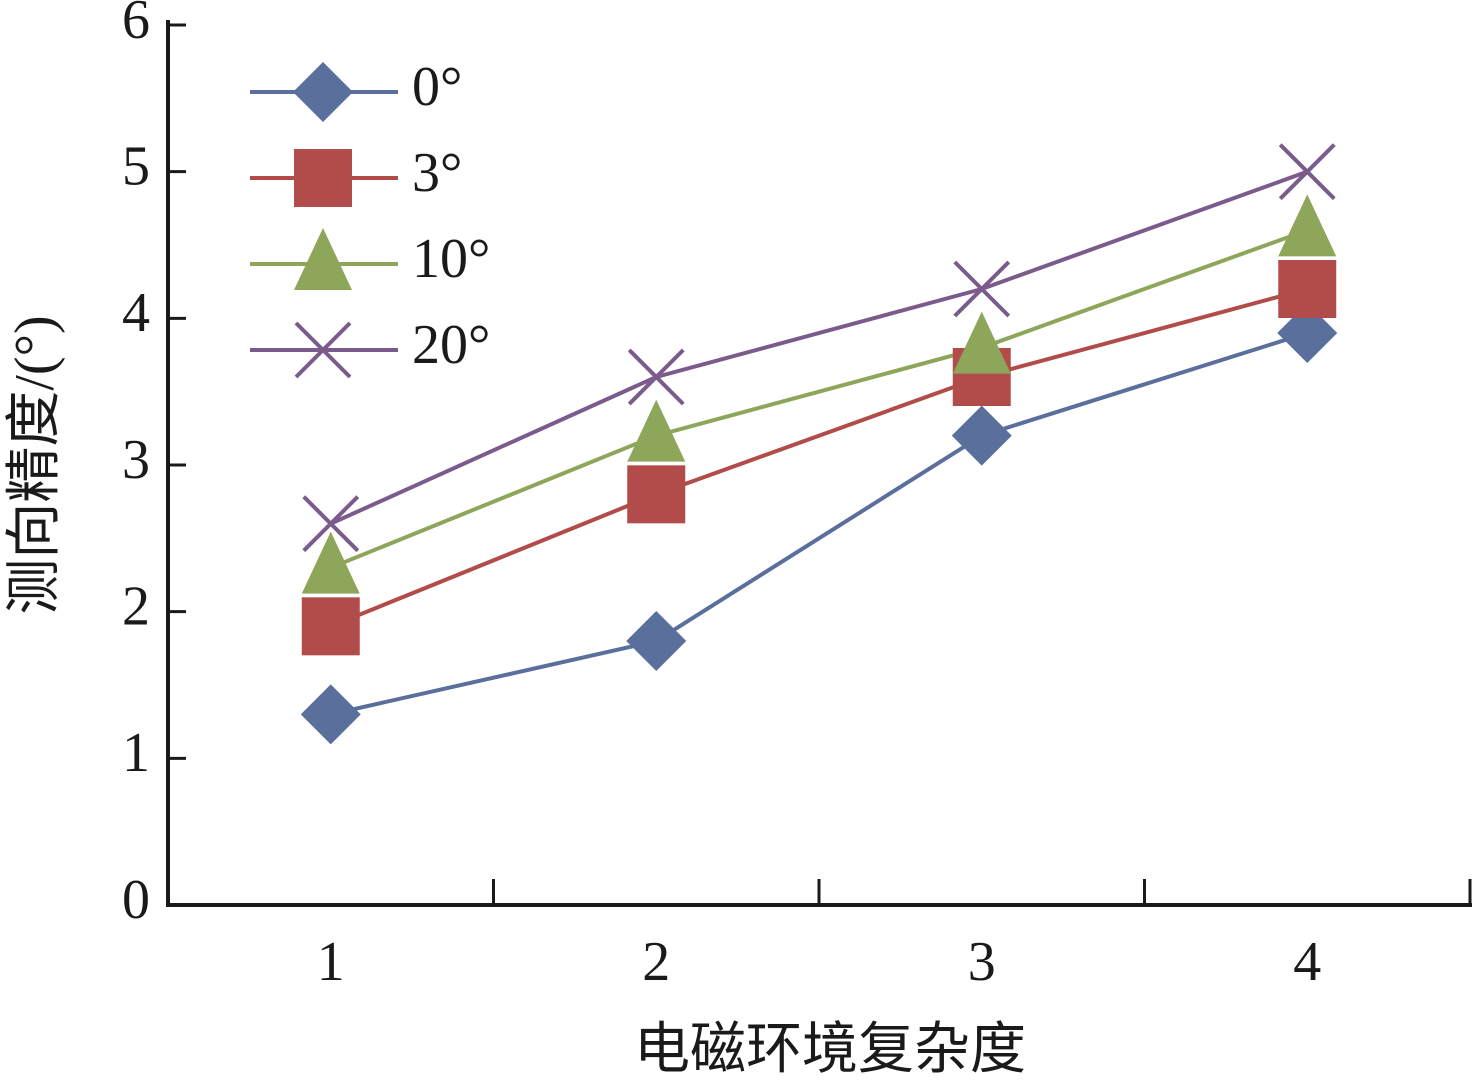  What do you see at coordinates (136, 25) in the screenshot?
I see `y-tick-label: 6` at bounding box center [136, 25].